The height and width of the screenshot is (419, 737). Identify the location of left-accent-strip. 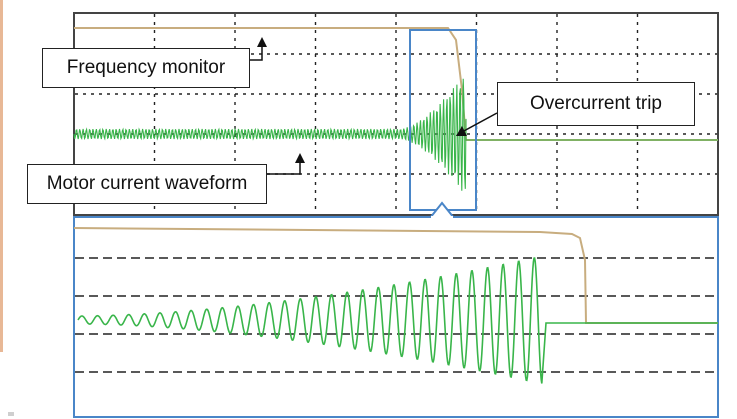
(1, 176).